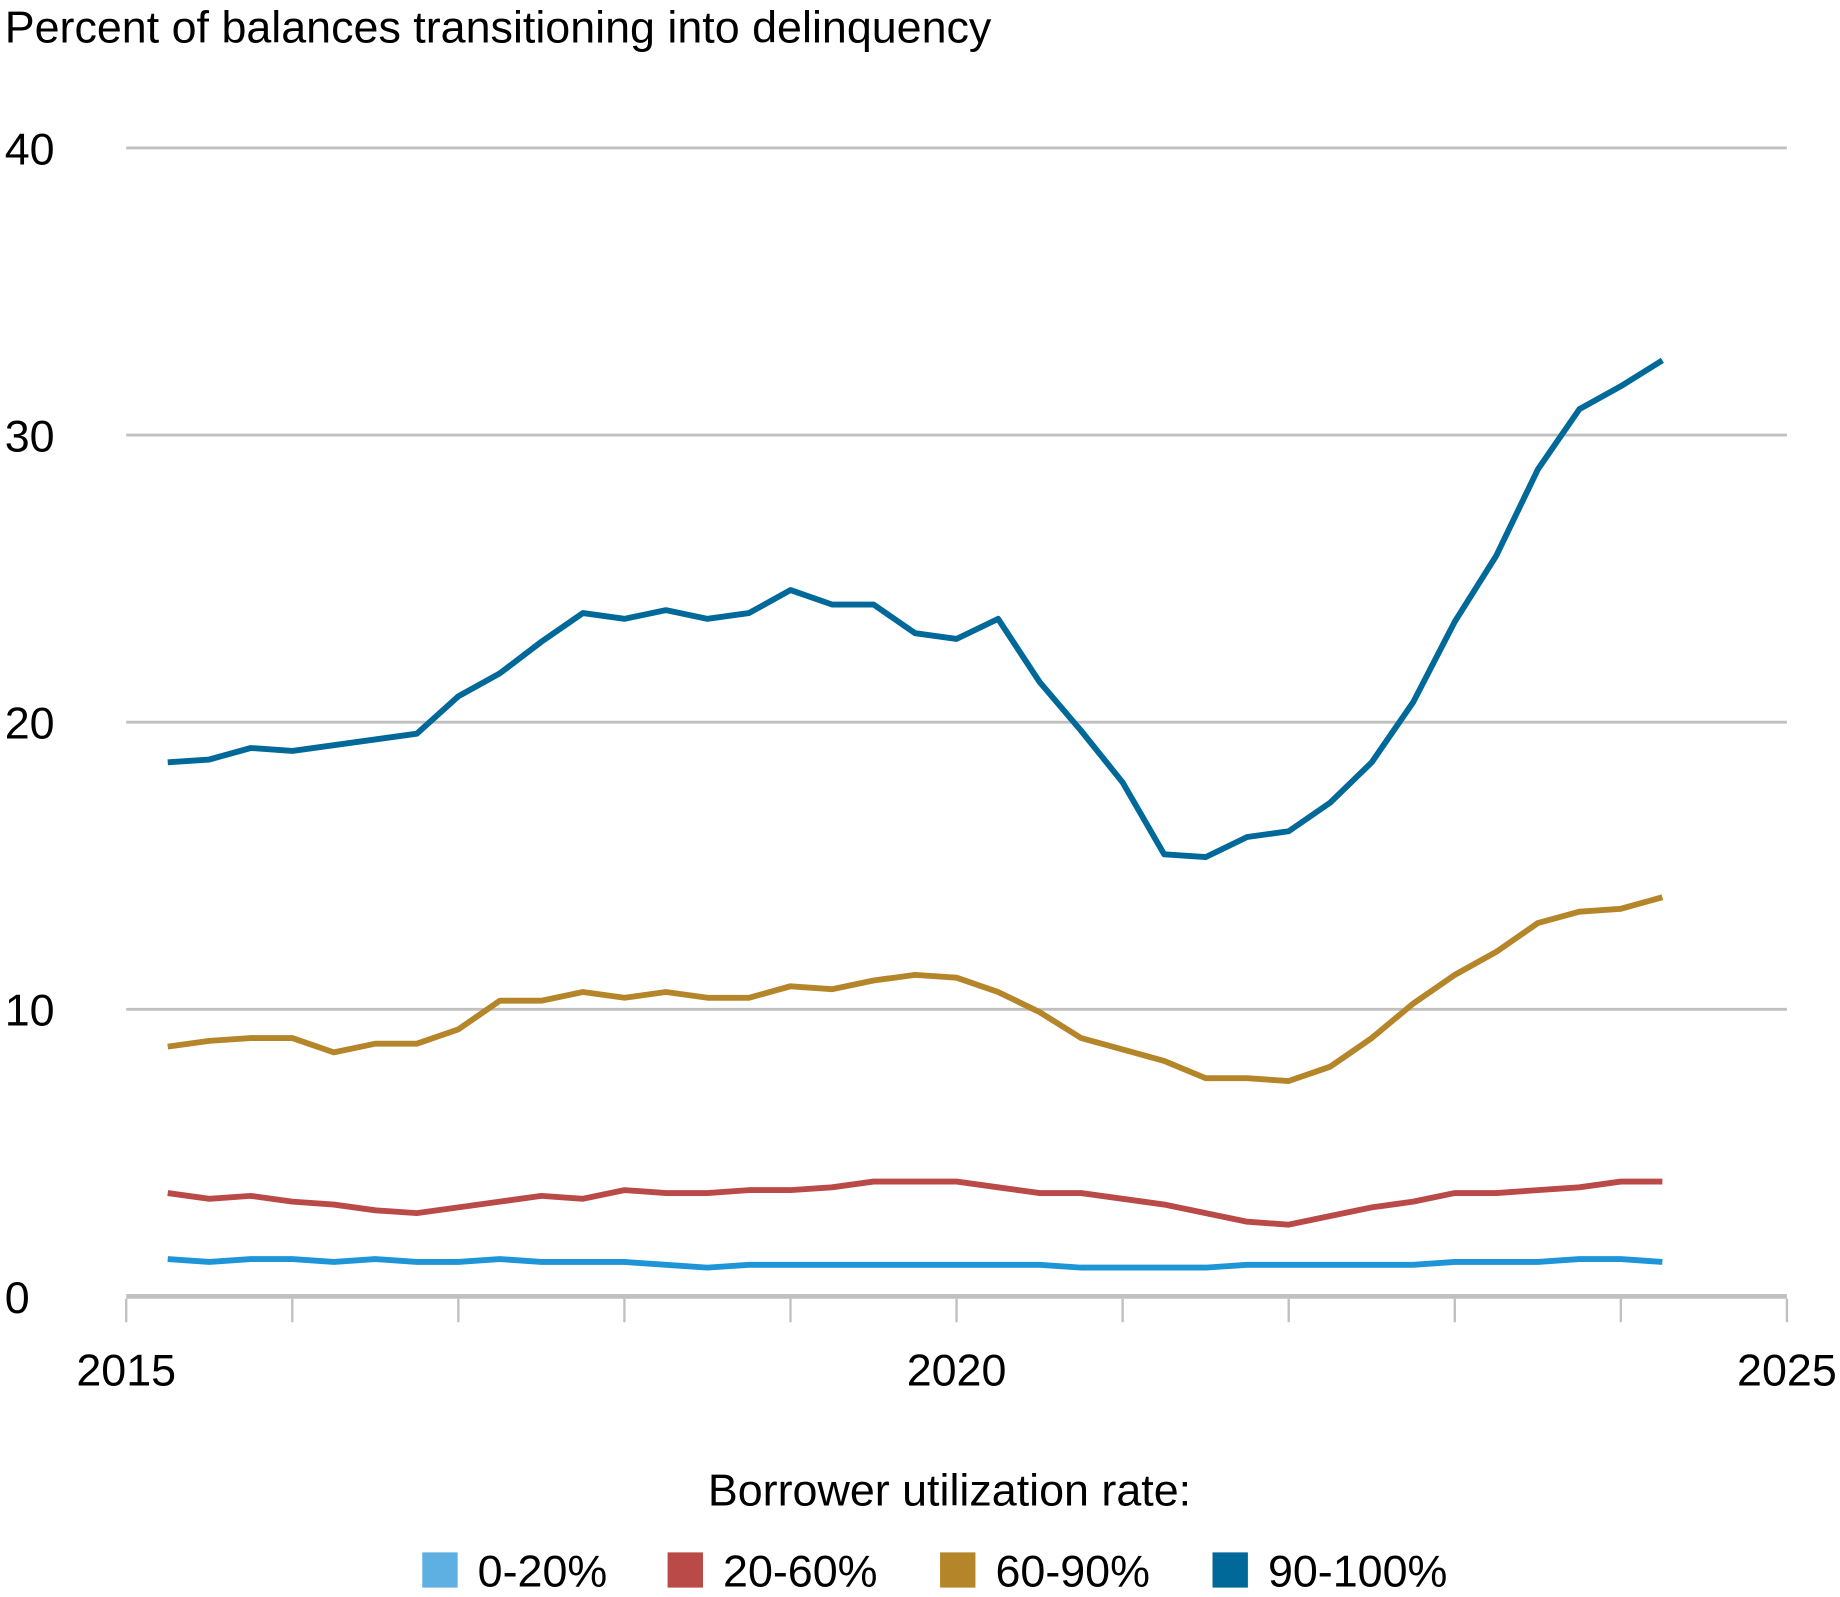 This screenshot has width=1840, height=1597. What do you see at coordinates (915, 1263) in the screenshot?
I see `series-line-0-20pct` at bounding box center [915, 1263].